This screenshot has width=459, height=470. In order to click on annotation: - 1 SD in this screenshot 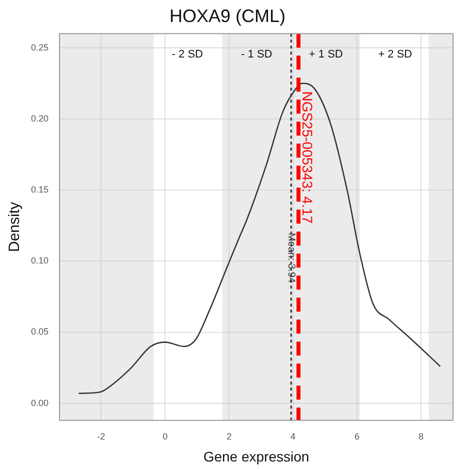, I will do `click(256, 54)`.